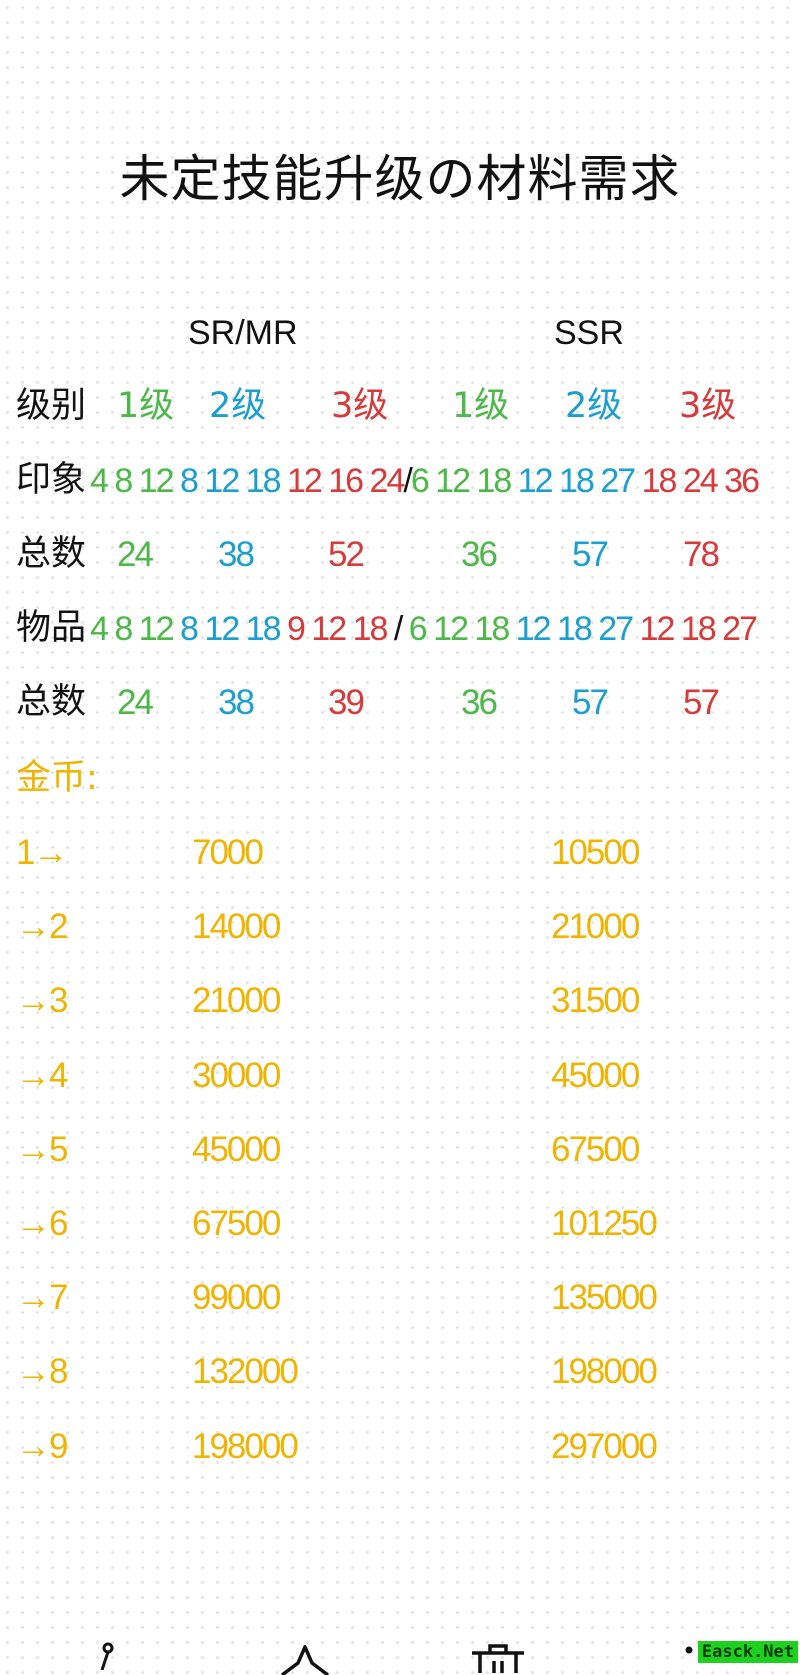 This screenshot has width=800, height=1675. I want to click on gold-ssr-cost: 101250, so click(604, 1223).